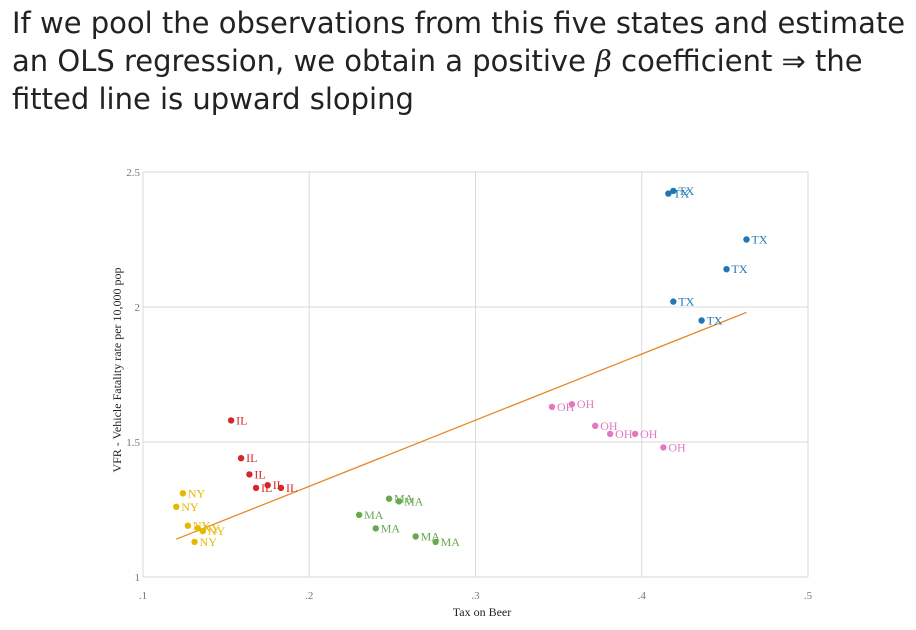 The image size is (916, 630). Describe the element at coordinates (482, 612) in the screenshot. I see `x-axis-title: Tax on Beer` at that location.